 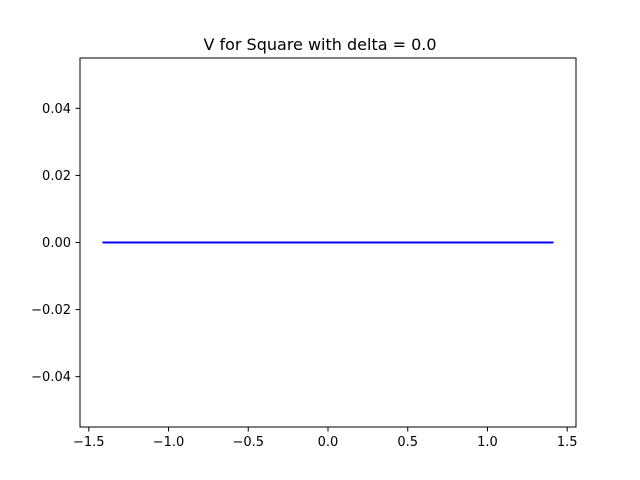 I want to click on y-tick-label: 0.02, so click(x=56, y=176).